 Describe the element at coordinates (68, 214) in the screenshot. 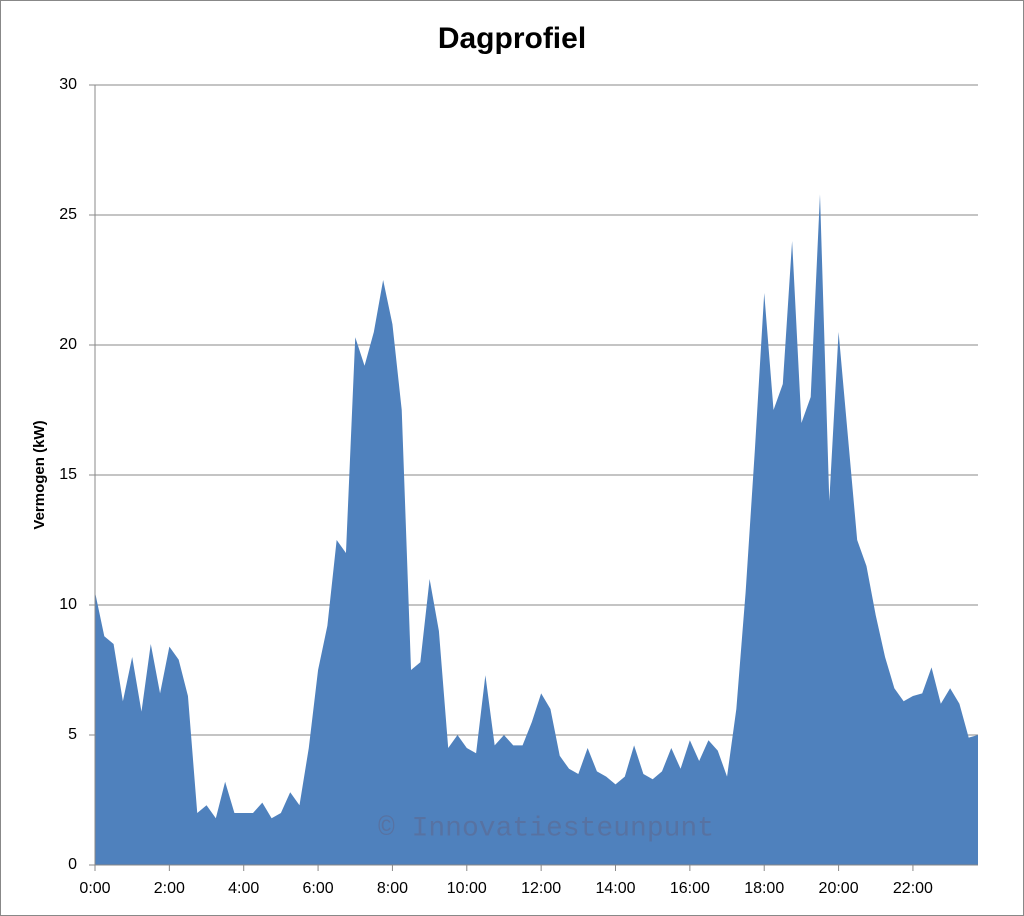

I see `y-tick-label: 25` at that location.